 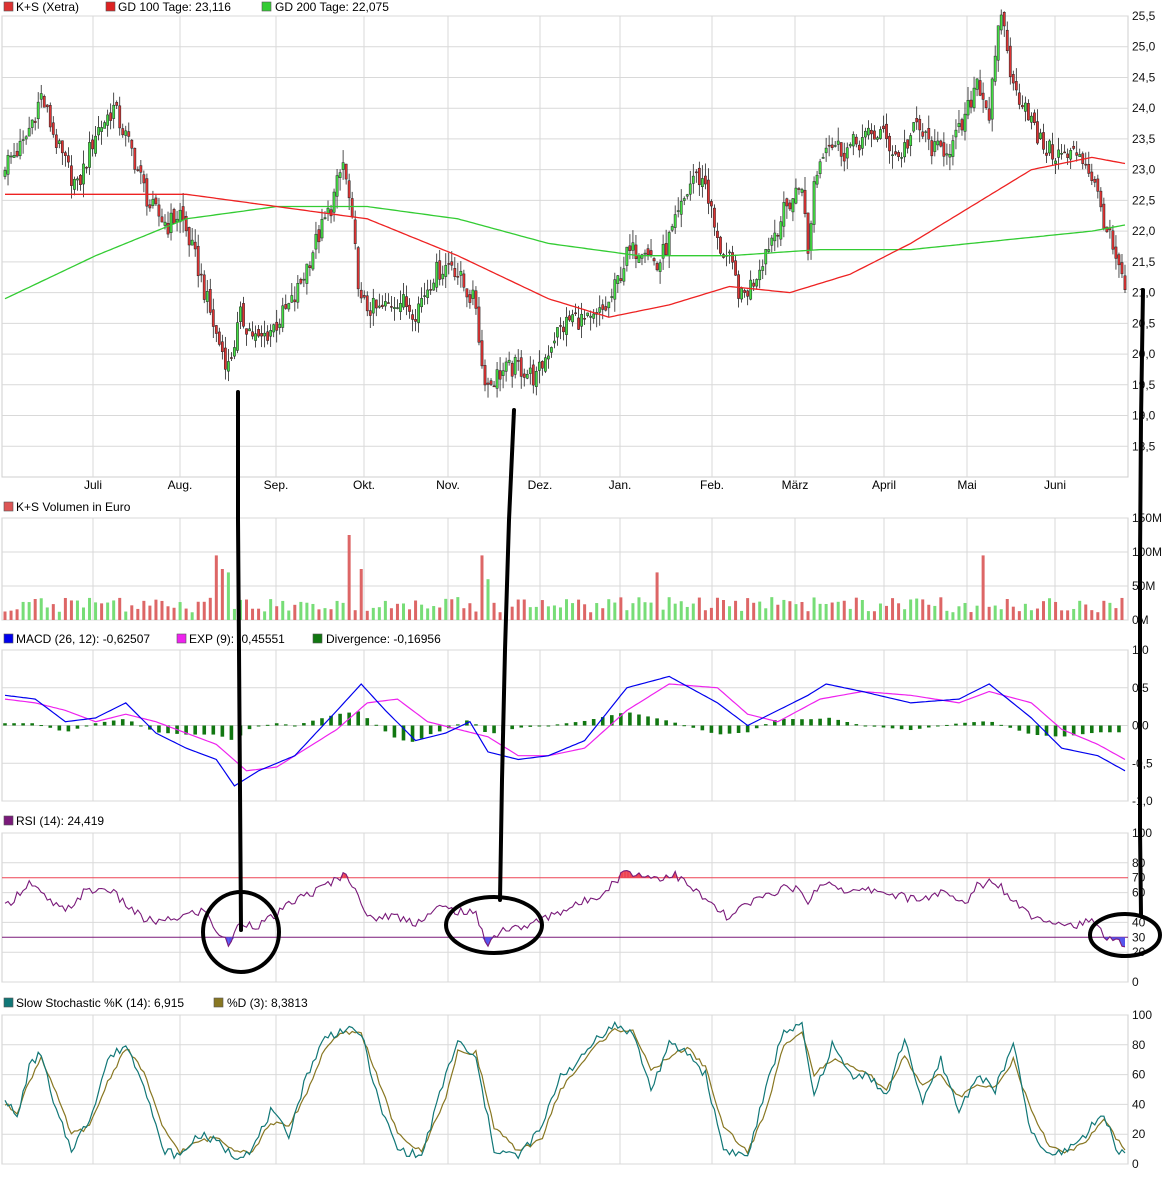 What do you see at coordinates (1142, 833) in the screenshot?
I see `rsi-tick-label: 100` at bounding box center [1142, 833].